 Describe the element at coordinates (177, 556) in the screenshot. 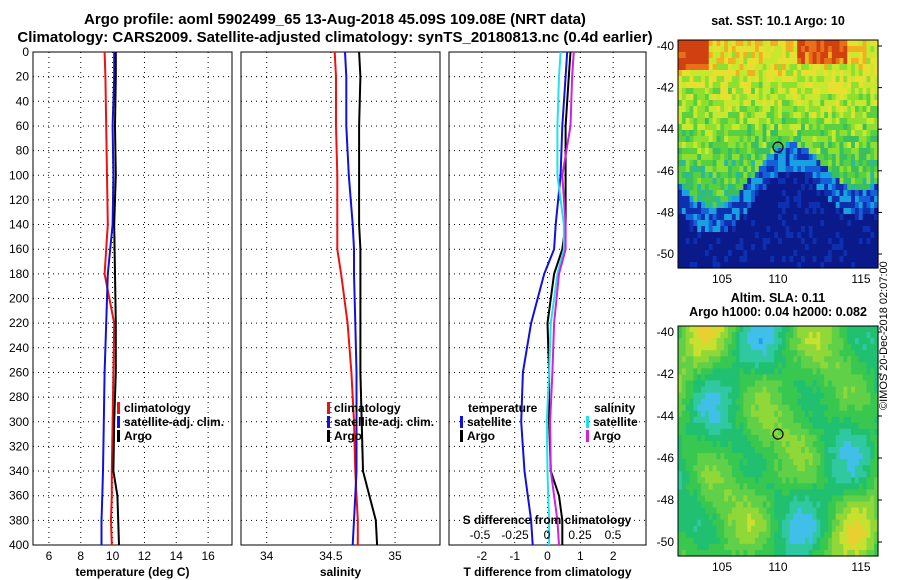

I see `x-tick-label: 14` at that location.